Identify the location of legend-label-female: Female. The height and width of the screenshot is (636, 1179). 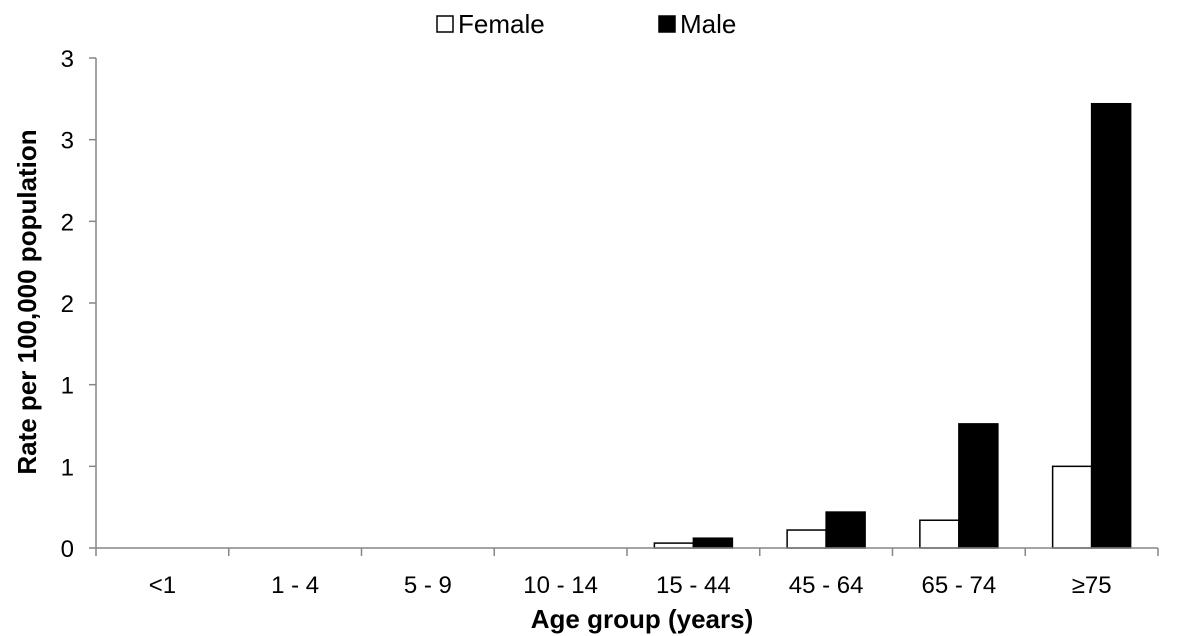
(501, 24).